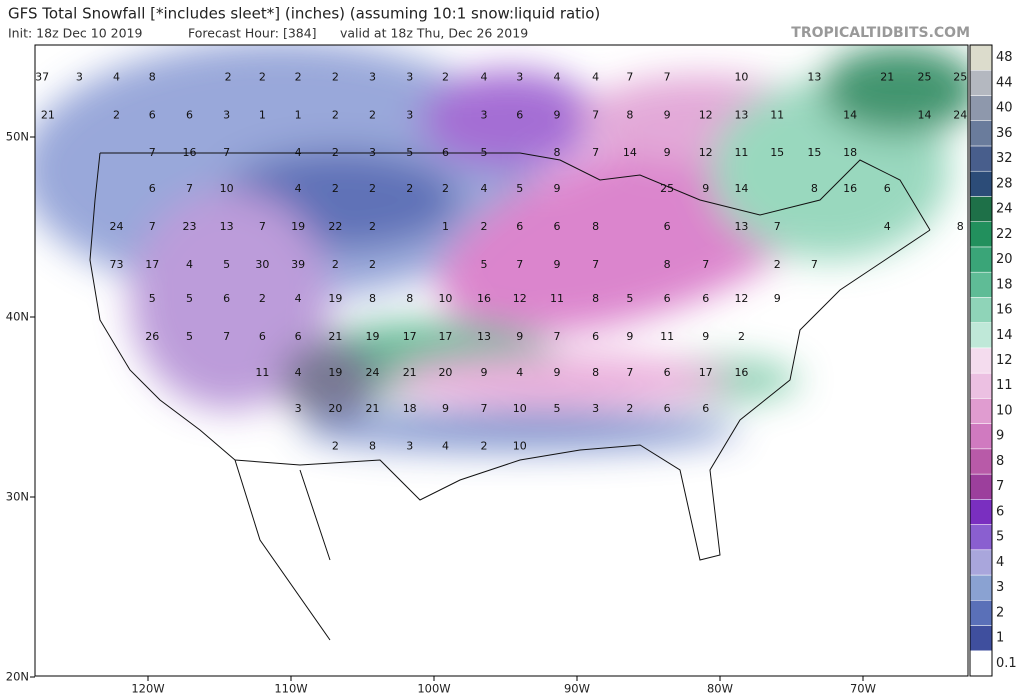  I want to click on colorbar-label: 12, so click(1004, 360).